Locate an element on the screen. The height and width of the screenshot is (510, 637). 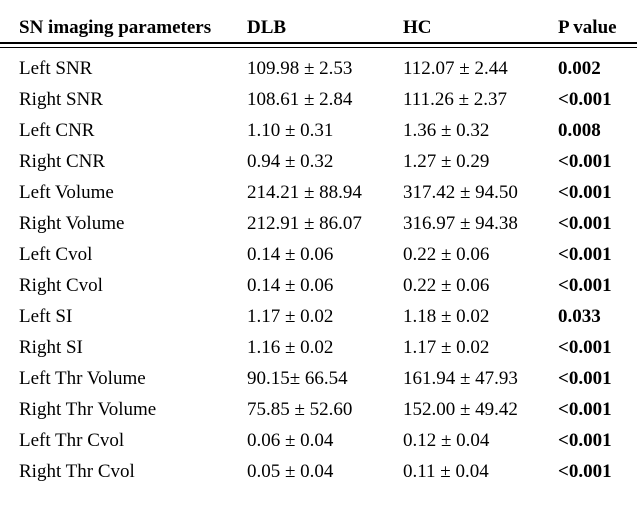
header-divider-double-rule is located at coordinates (318, 45).